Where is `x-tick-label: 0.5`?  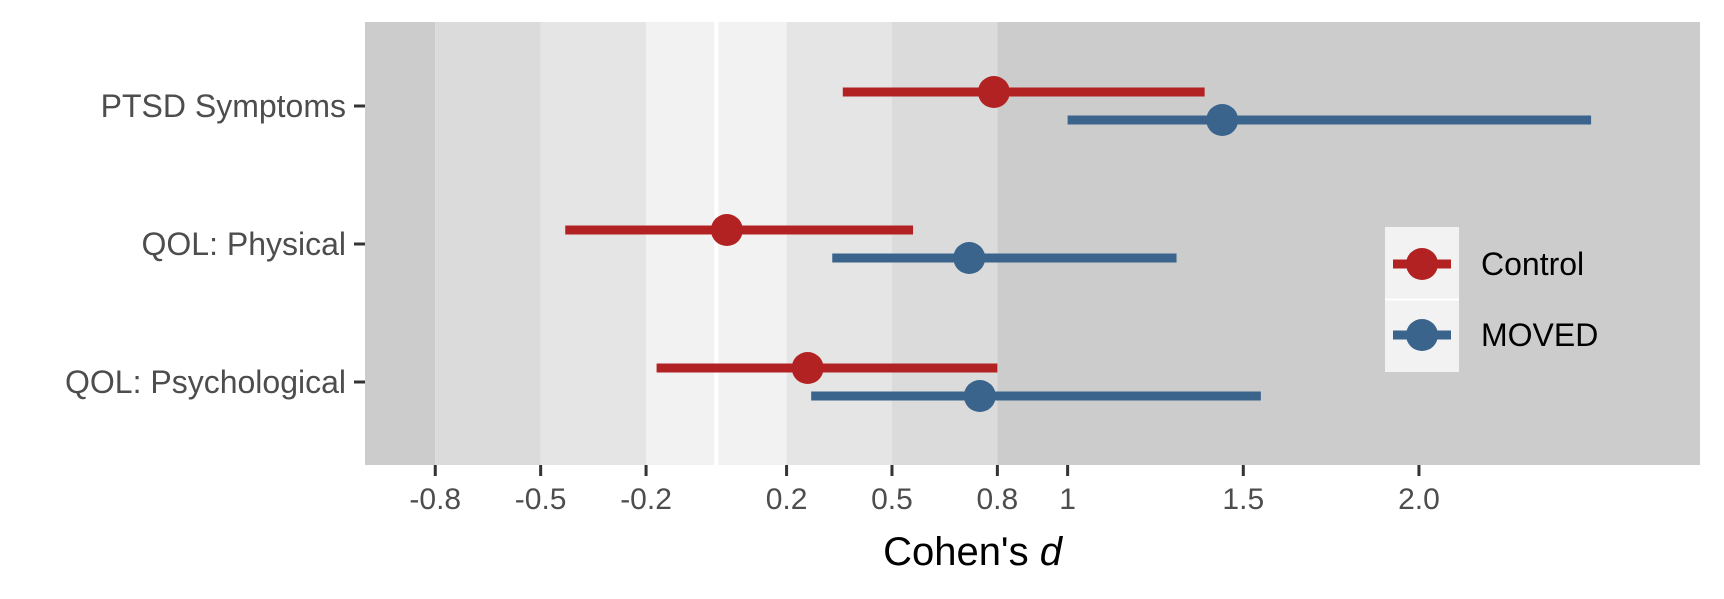
x-tick-label: 0.5 is located at coordinates (892, 499).